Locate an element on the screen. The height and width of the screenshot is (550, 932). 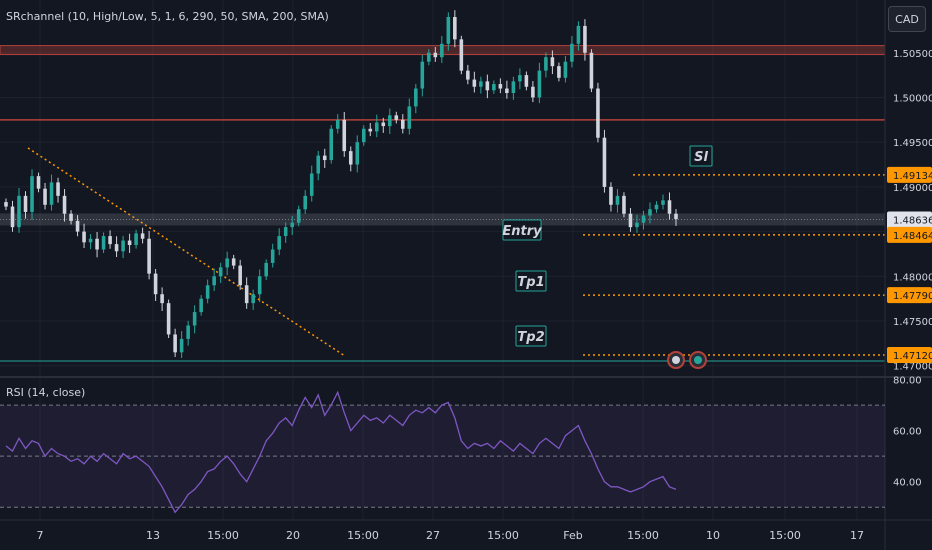
tp1-price-tag: 1.47790 is located at coordinates (912, 296).